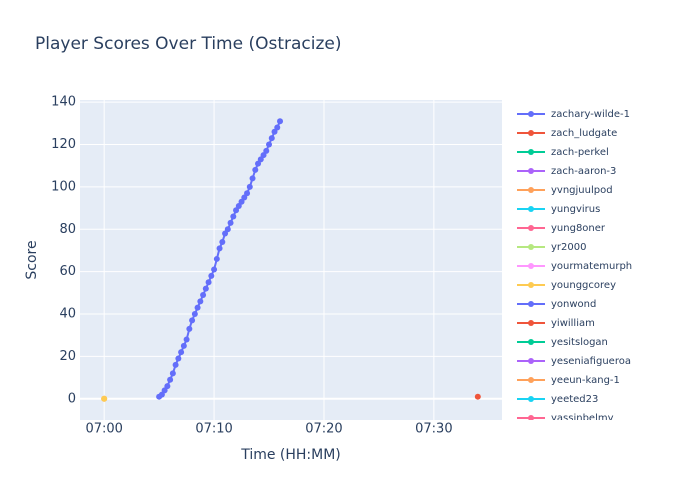 The image size is (700, 500). Describe the element at coordinates (583, 171) in the screenshot. I see `legend-label: zach-aaron-3` at that location.